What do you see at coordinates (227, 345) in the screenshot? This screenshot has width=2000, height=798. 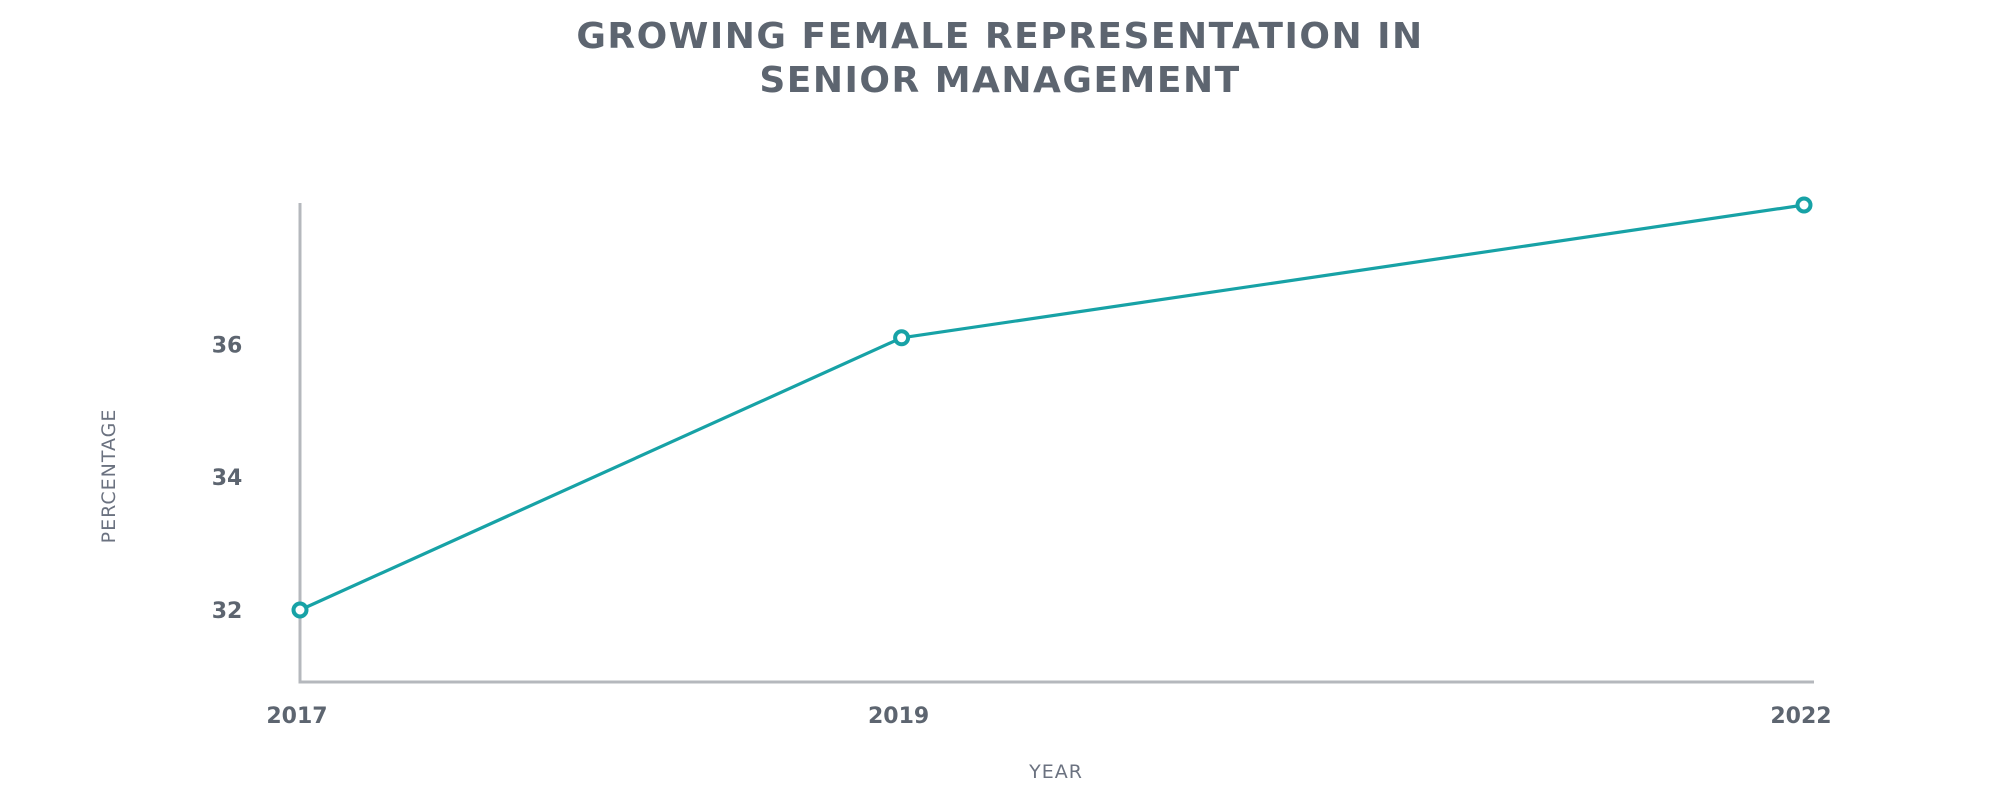 I see `y-tick-label: 36` at bounding box center [227, 345].